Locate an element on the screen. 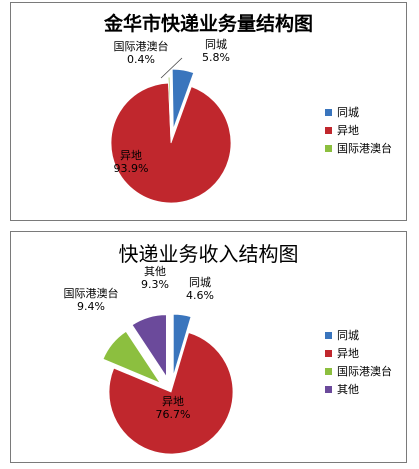  legend-label: 其他 is located at coordinates (348, 389).